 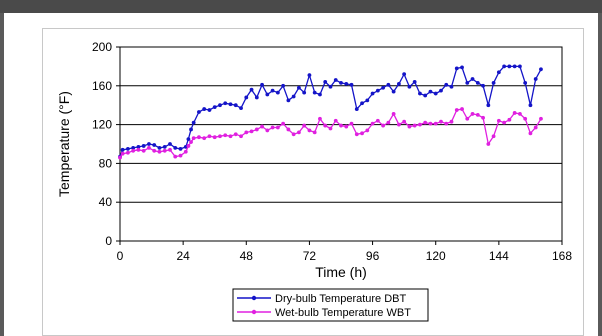 What do you see at coordinates (106, 163) in the screenshot?
I see `y-tick-label: 80` at bounding box center [106, 163].